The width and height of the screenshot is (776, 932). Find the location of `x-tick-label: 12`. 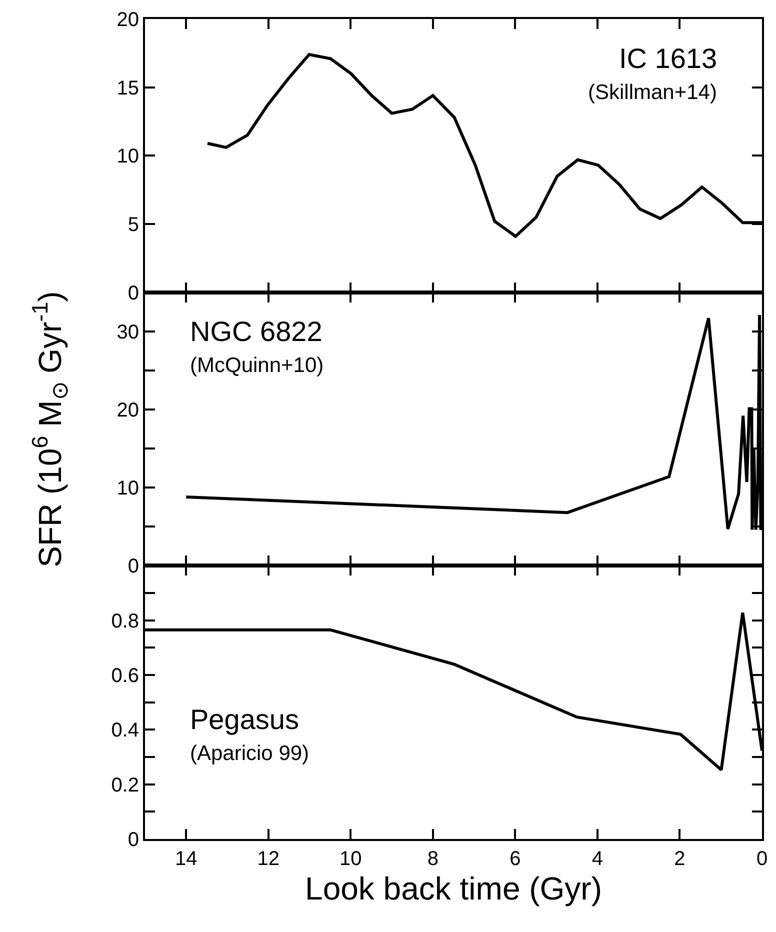

x-tick-label: 12 is located at coordinates (268, 859).